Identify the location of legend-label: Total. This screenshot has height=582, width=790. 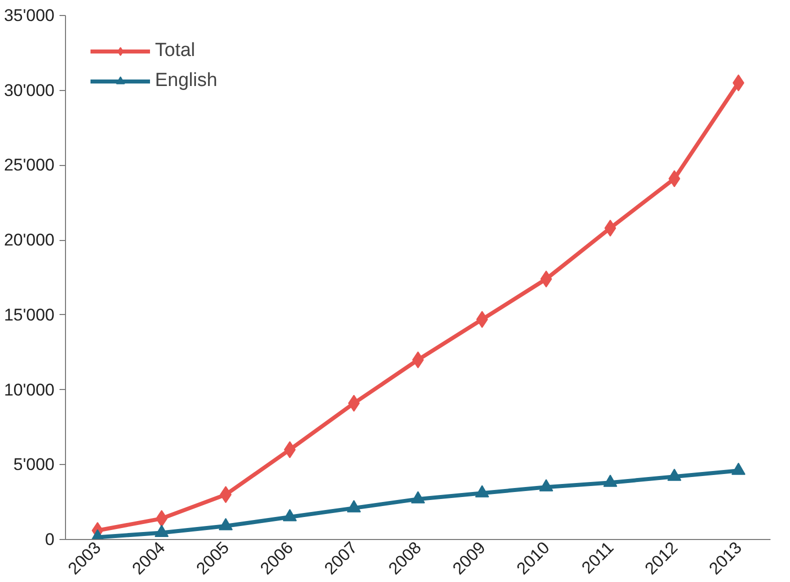
(175, 51).